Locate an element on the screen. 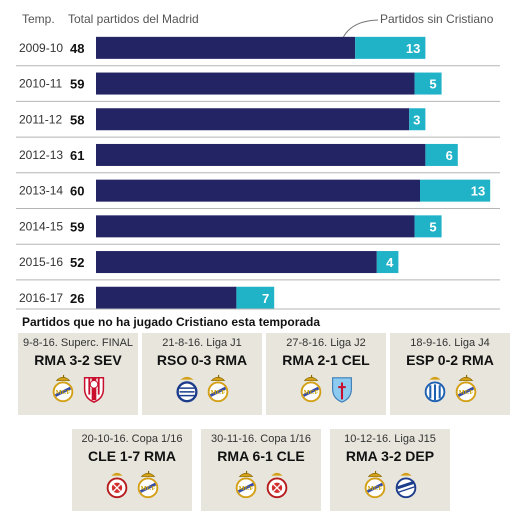 This screenshot has height=518, width=515. match-date-competition: 20-10-16. Copa 1/16 is located at coordinates (132, 439).